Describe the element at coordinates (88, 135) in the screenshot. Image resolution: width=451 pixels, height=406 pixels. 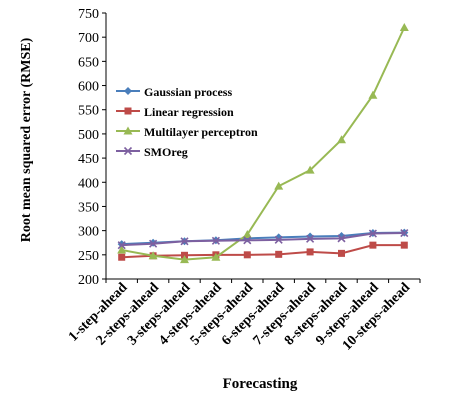
I see `y-tick-label: 500` at that location.